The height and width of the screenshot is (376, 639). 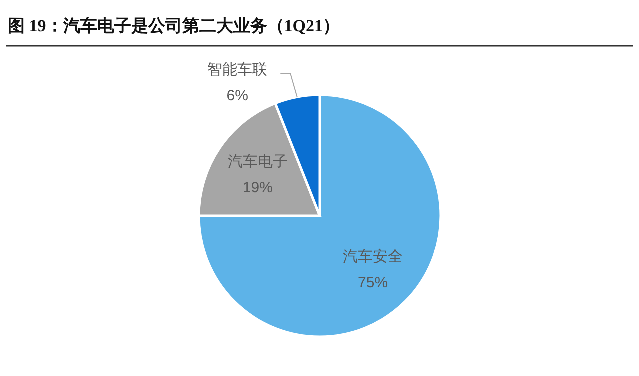 I want to click on slice-label: 汽车安全, so click(x=373, y=257).